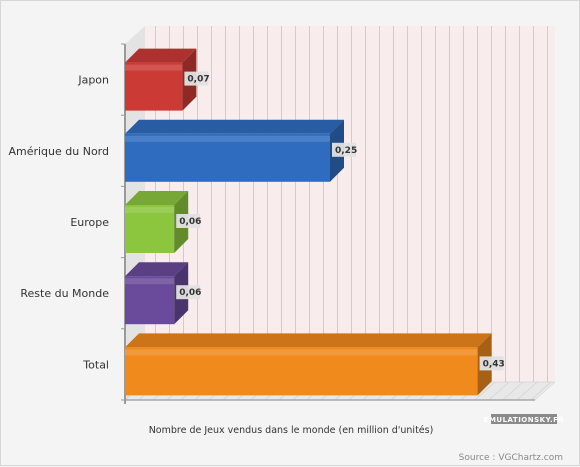 The image size is (580, 467). Describe the element at coordinates (64, 293) in the screenshot. I see `category-label: Reste du Monde` at that location.